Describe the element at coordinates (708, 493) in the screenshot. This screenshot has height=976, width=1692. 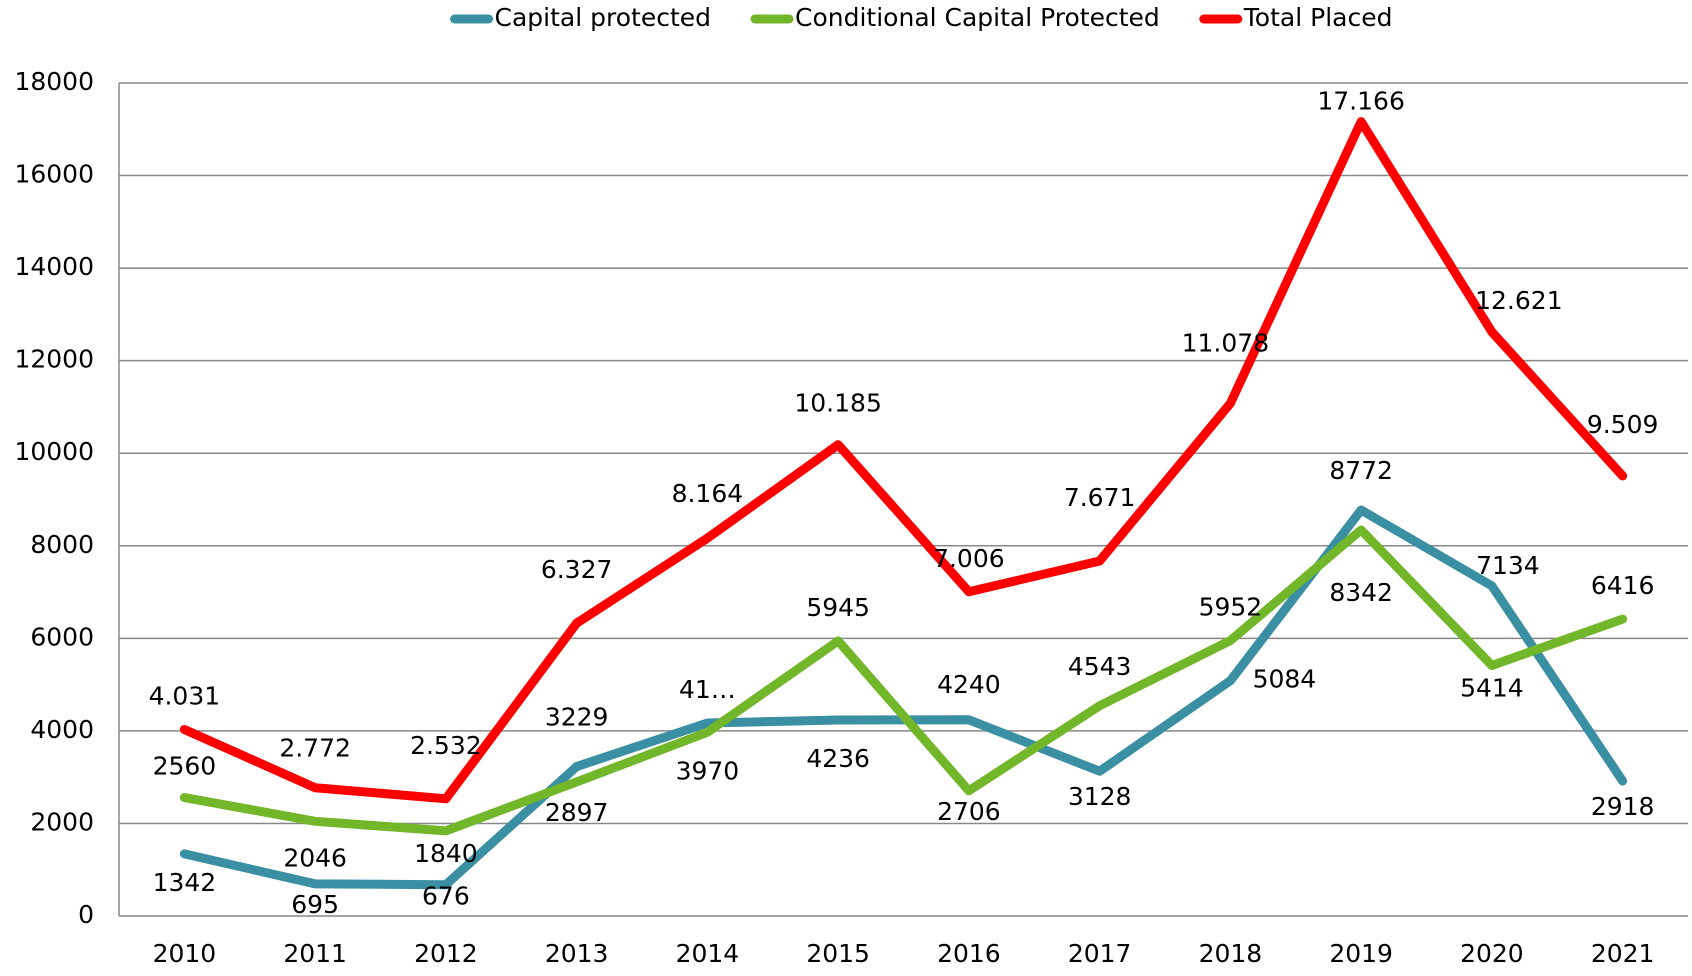
I see `data-label: 8.164` at that location.